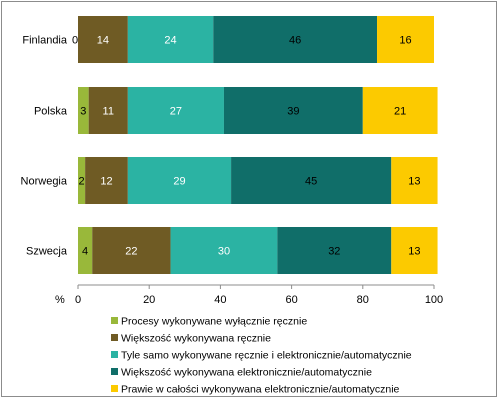 The width and height of the screenshot is (500, 400). Describe the element at coordinates (196, 339) in the screenshot. I see `legend-label: Większość wykonywana ręcznie` at that location.